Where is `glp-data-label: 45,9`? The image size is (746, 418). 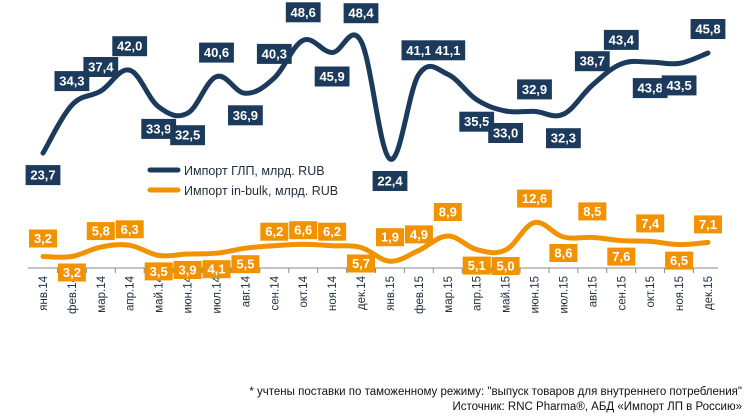
glp-data-label: 45,9 is located at coordinates (331, 76).